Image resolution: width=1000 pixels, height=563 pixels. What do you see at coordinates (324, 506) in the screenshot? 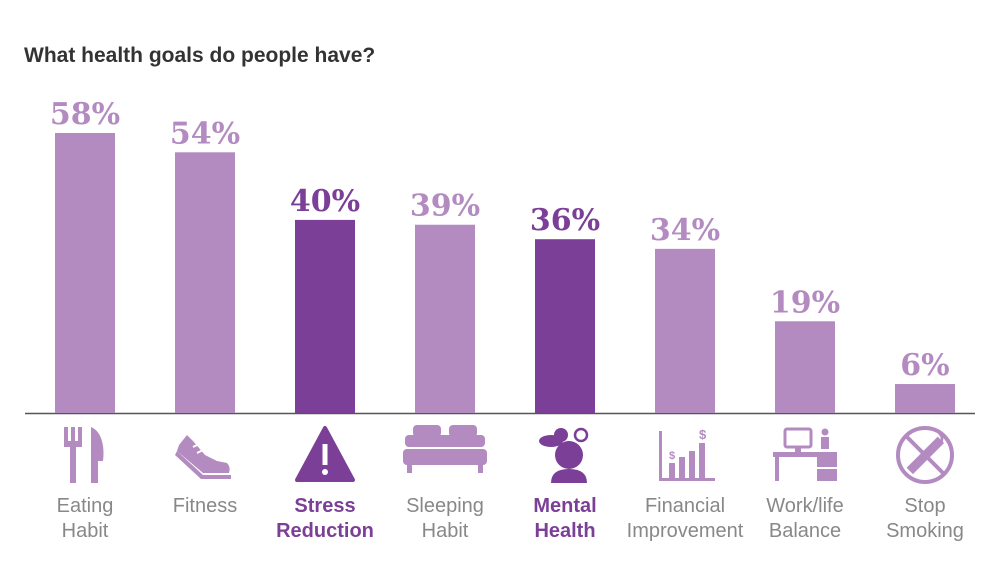
I see `x-tick-label: Stress` at bounding box center [324, 506].